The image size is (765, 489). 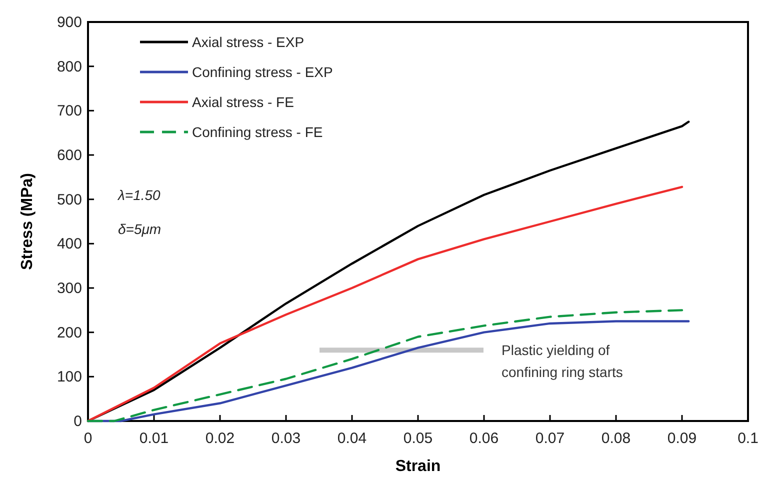 I want to click on x-tick-label: 0.06, so click(x=484, y=438).